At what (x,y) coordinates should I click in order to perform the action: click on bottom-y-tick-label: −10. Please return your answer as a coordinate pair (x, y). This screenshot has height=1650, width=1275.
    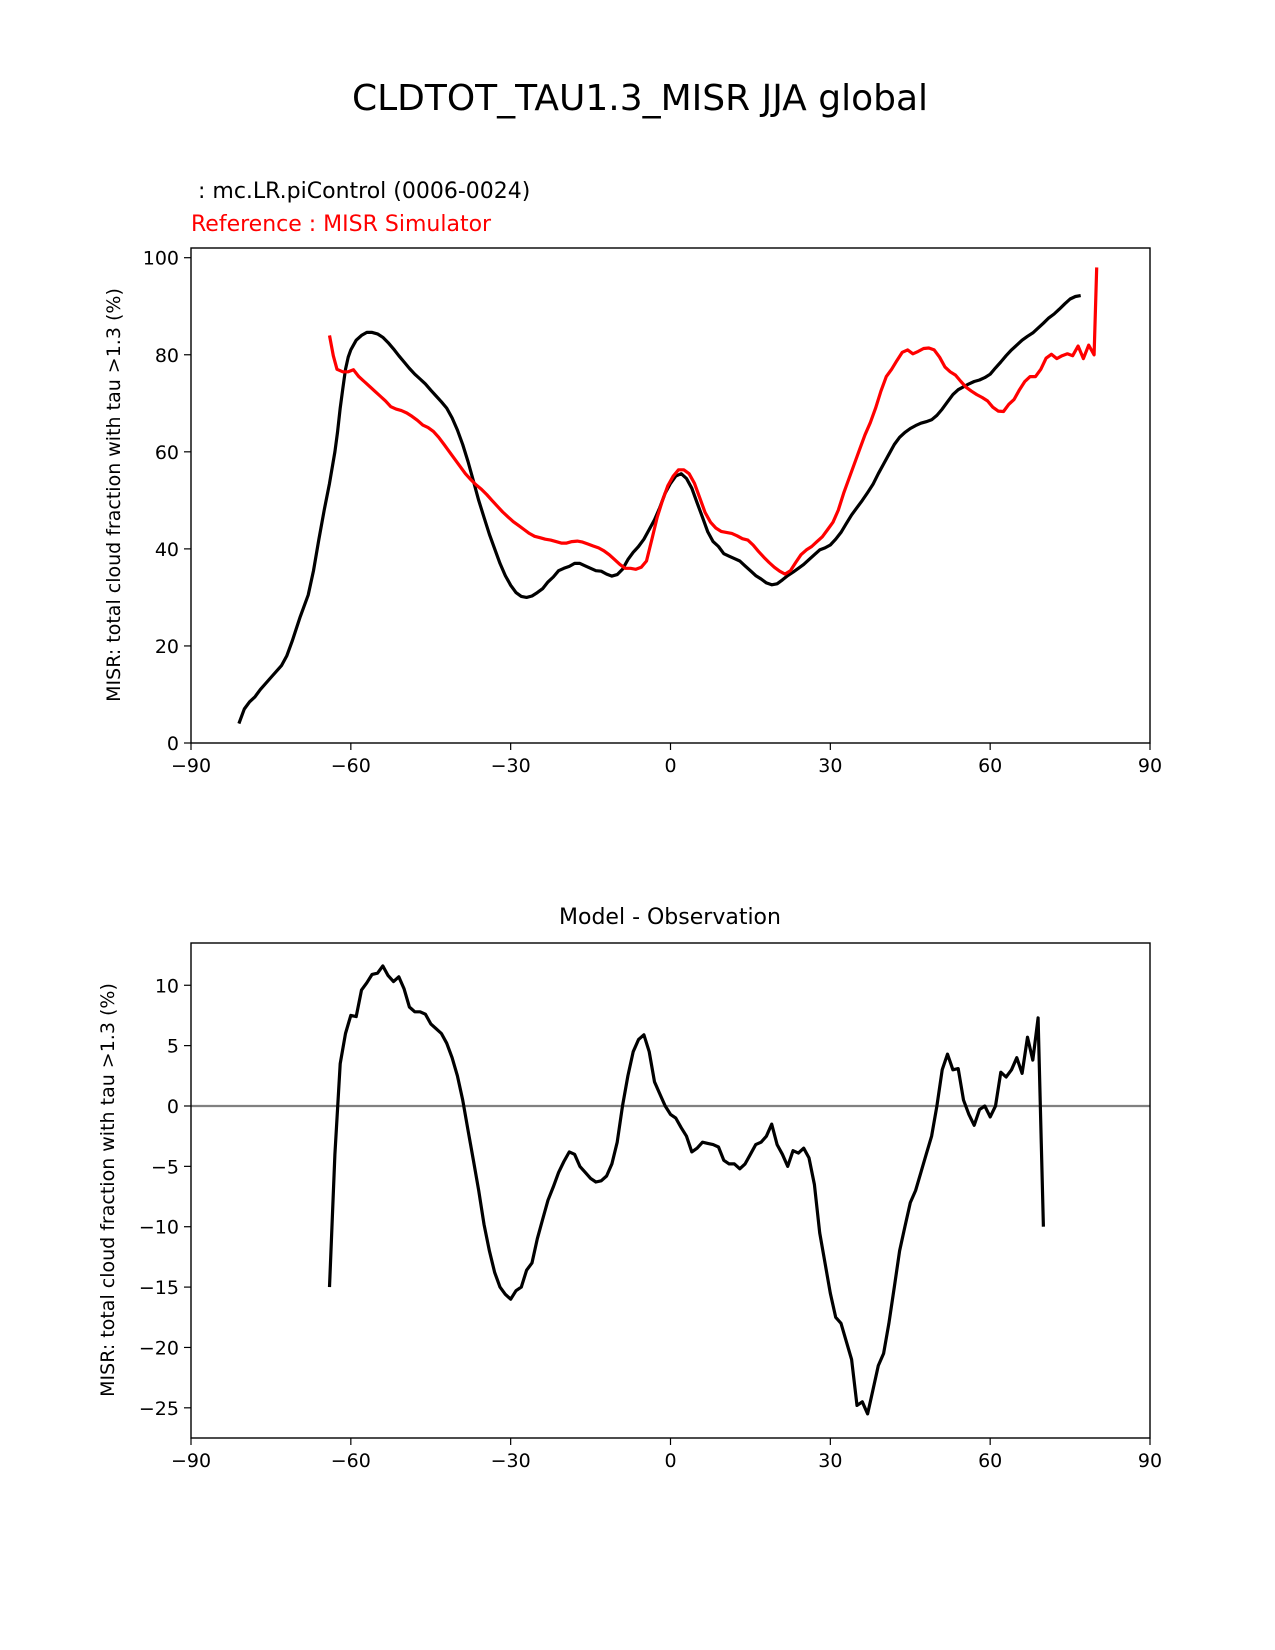
    Looking at the image, I should click on (159, 1228).